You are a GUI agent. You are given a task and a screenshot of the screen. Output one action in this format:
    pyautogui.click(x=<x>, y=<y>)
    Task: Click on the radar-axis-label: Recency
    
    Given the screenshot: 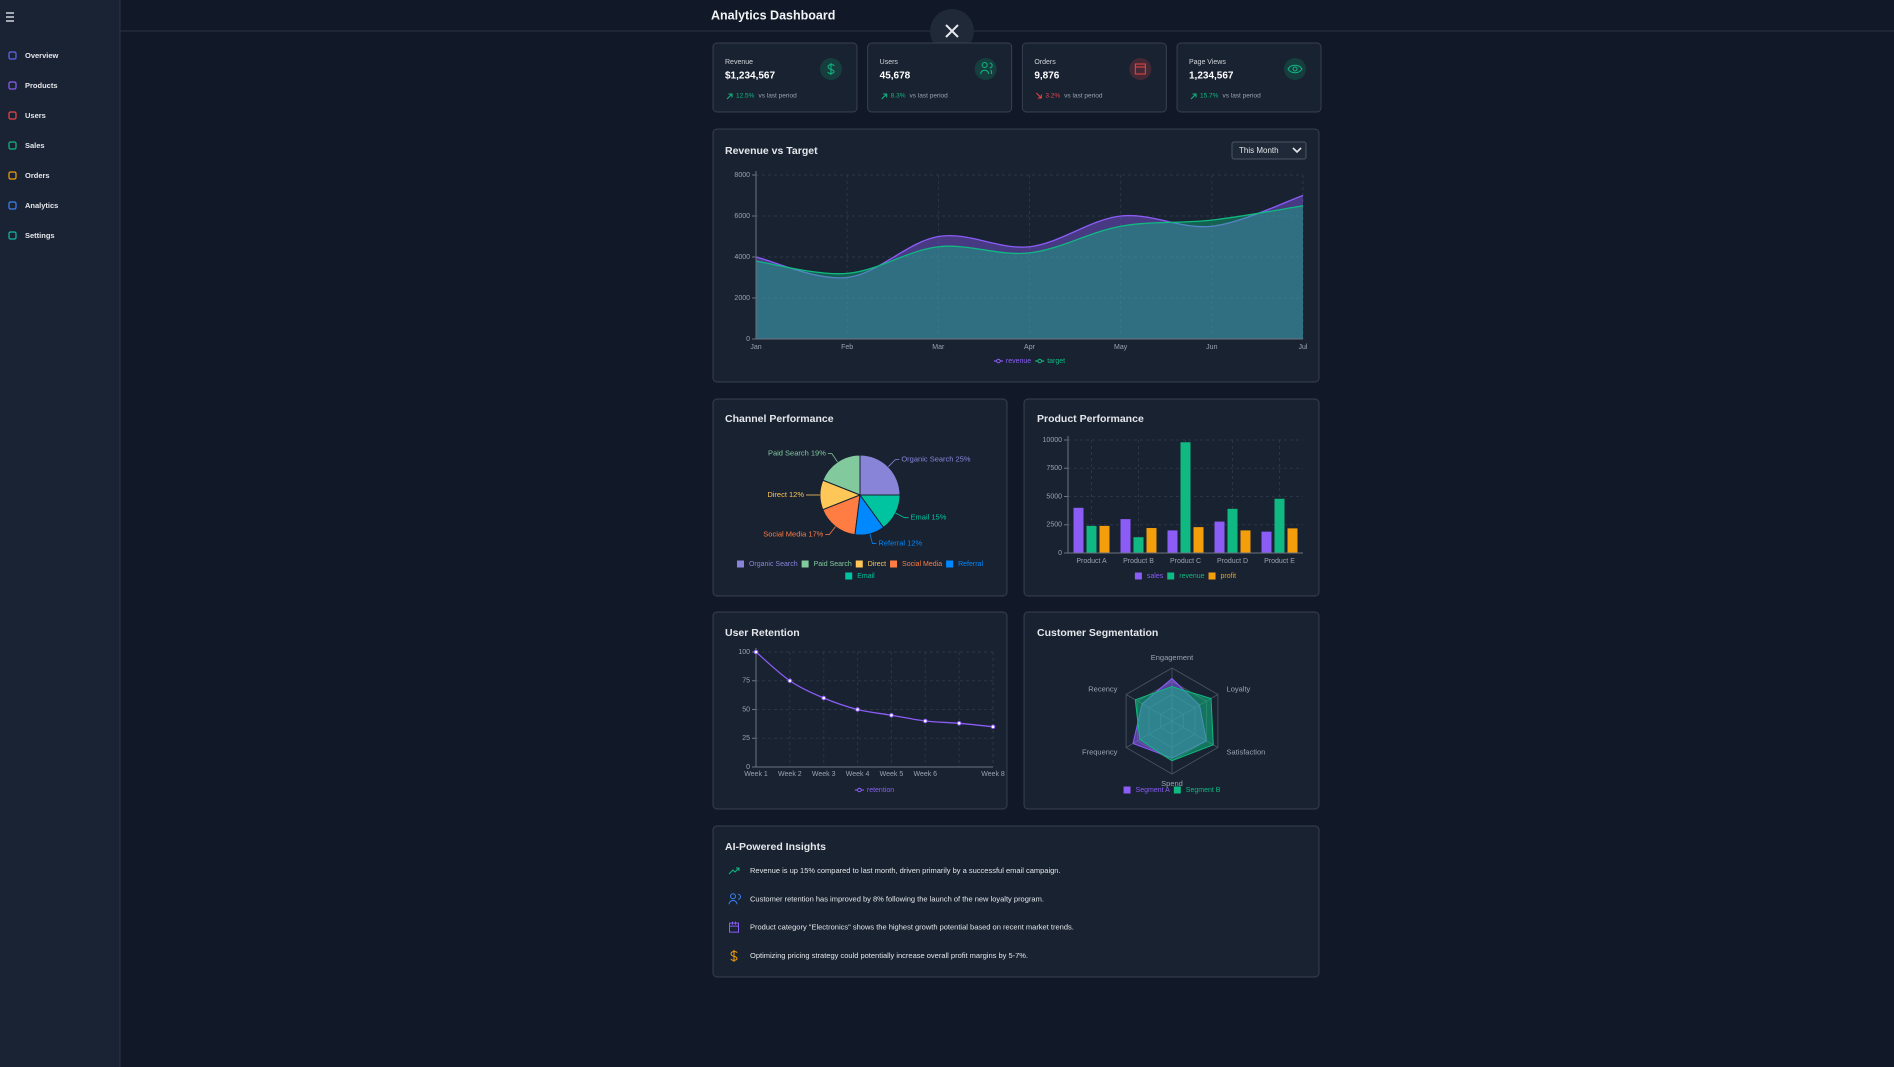 What is the action you would take?
    pyautogui.click(x=1102, y=688)
    